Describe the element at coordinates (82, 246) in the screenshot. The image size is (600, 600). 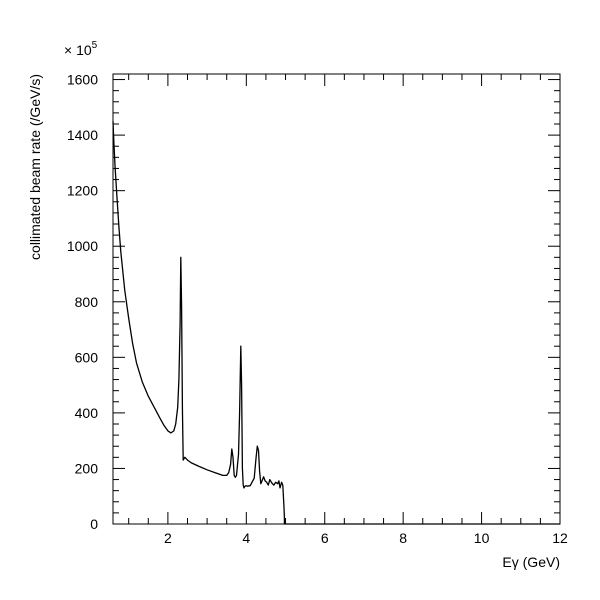
I see `y-tick-label: 1000` at that location.